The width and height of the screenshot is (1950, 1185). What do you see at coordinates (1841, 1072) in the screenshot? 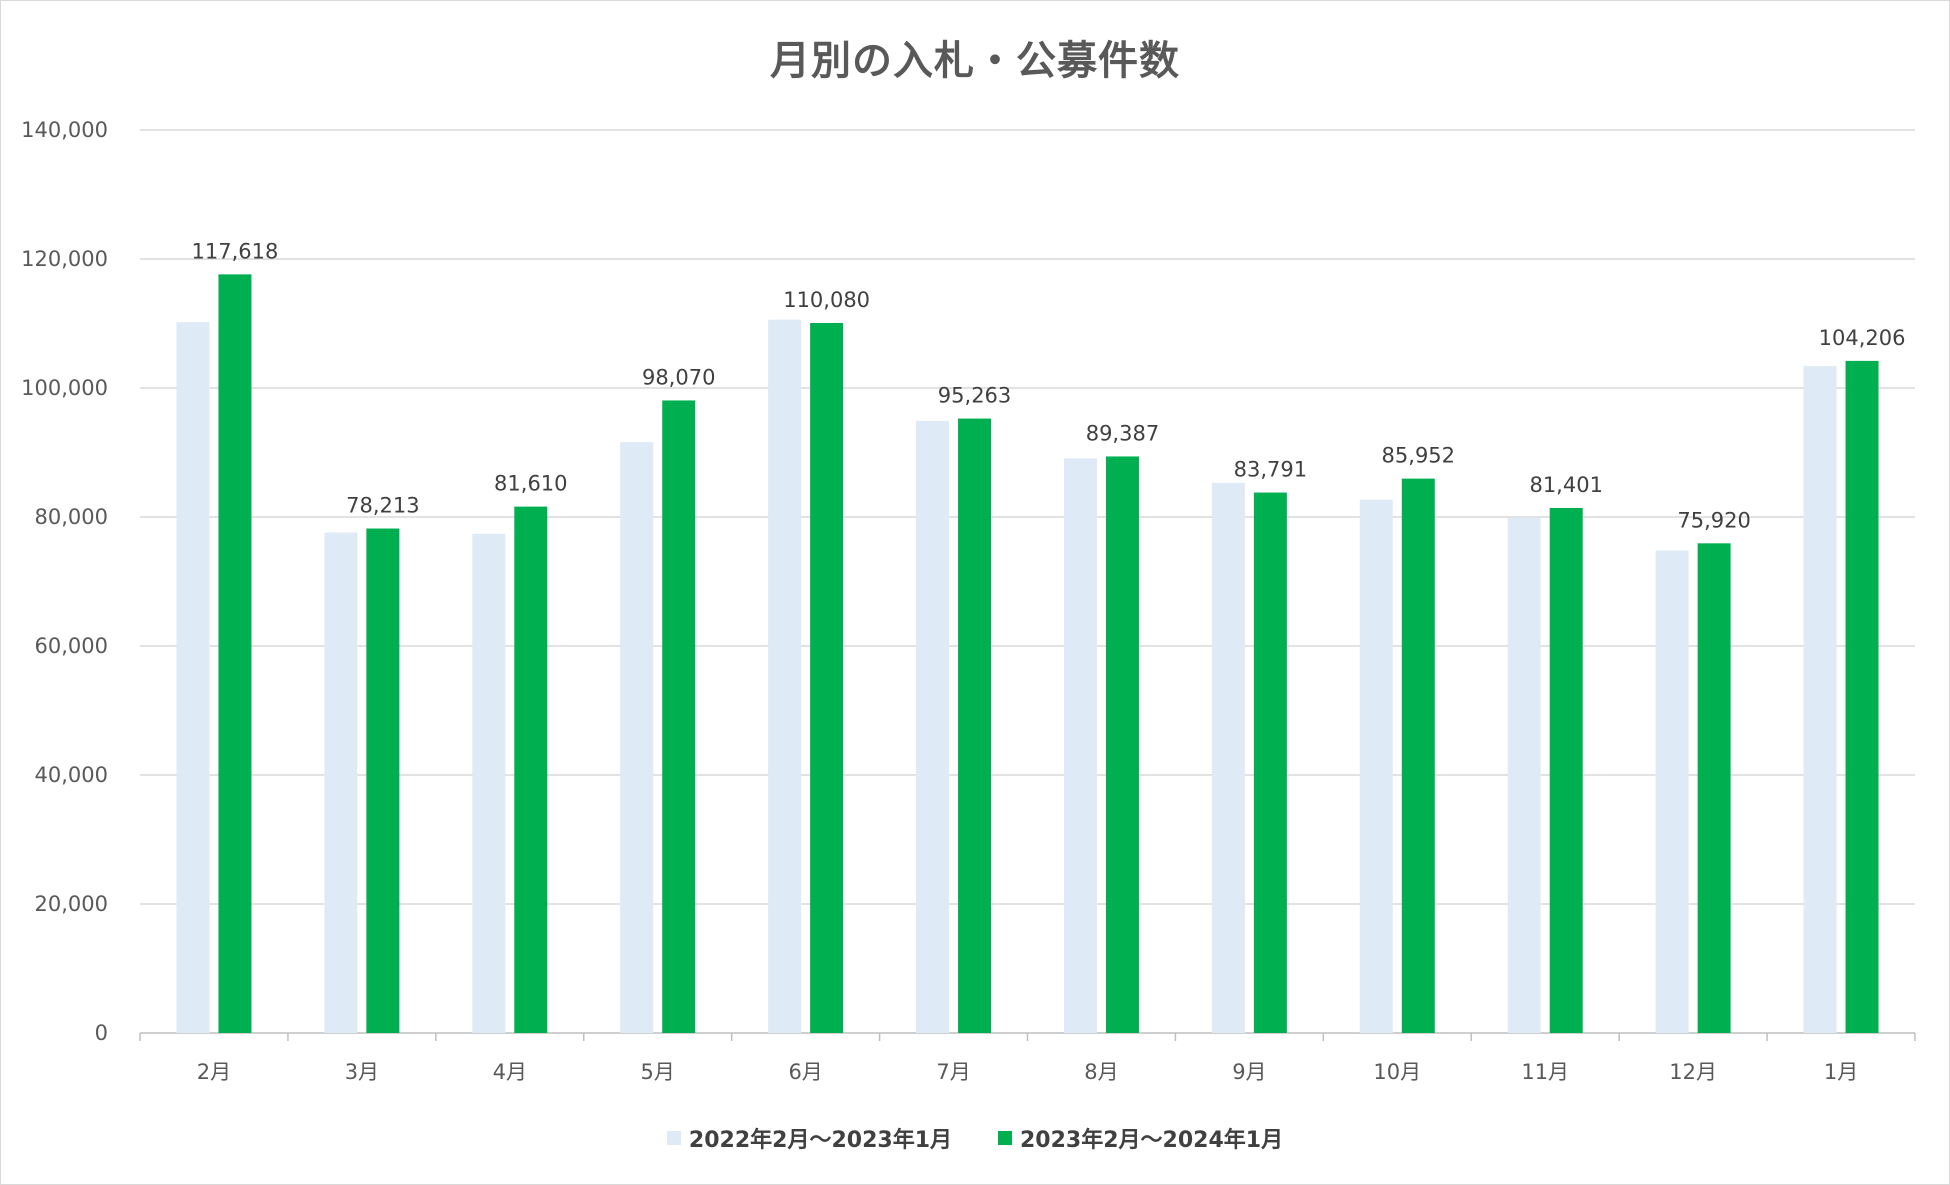
I see `x-tick-label: 1月` at bounding box center [1841, 1072].